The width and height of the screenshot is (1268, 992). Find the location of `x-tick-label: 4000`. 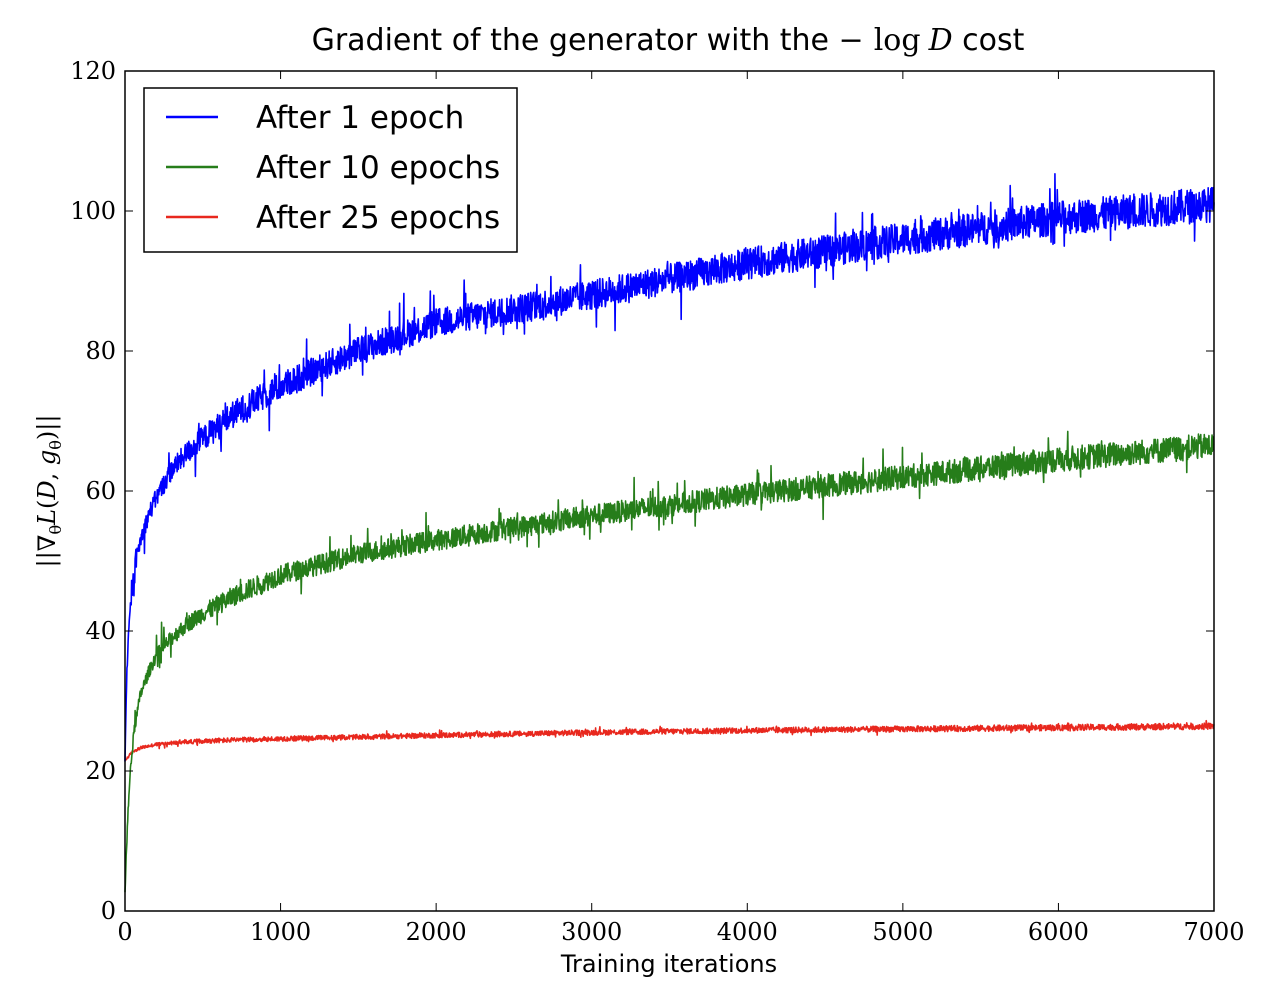

x-tick-label: 4000 is located at coordinates (747, 932).